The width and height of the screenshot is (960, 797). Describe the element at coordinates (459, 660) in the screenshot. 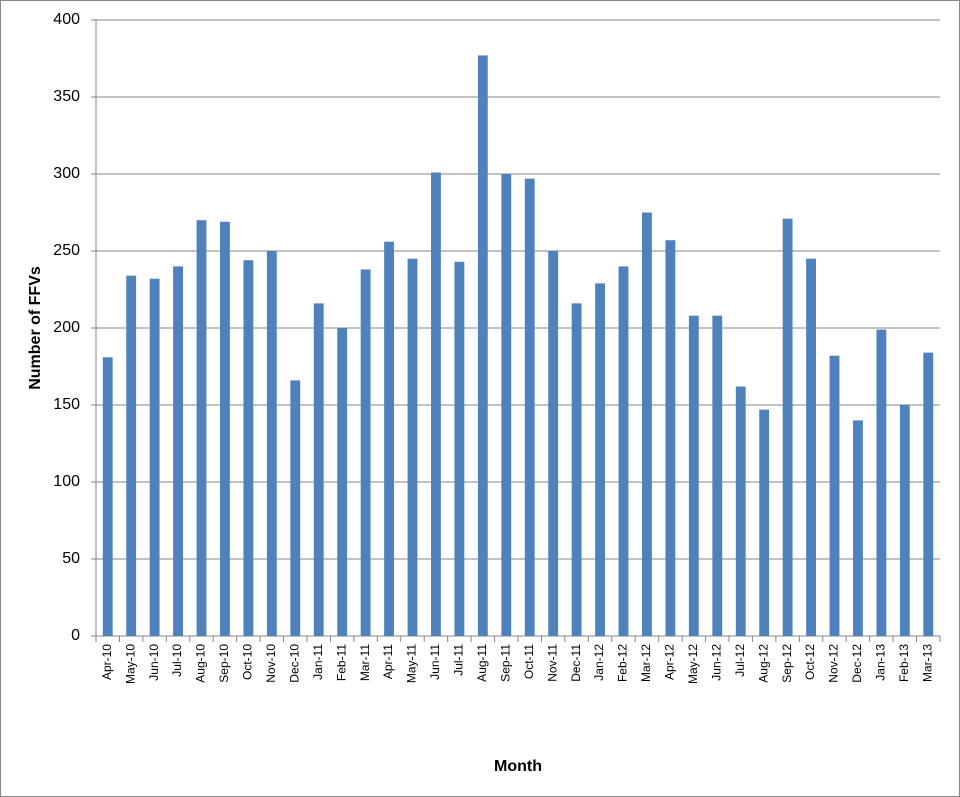

I see `x-tick-label: Jul-11` at that location.